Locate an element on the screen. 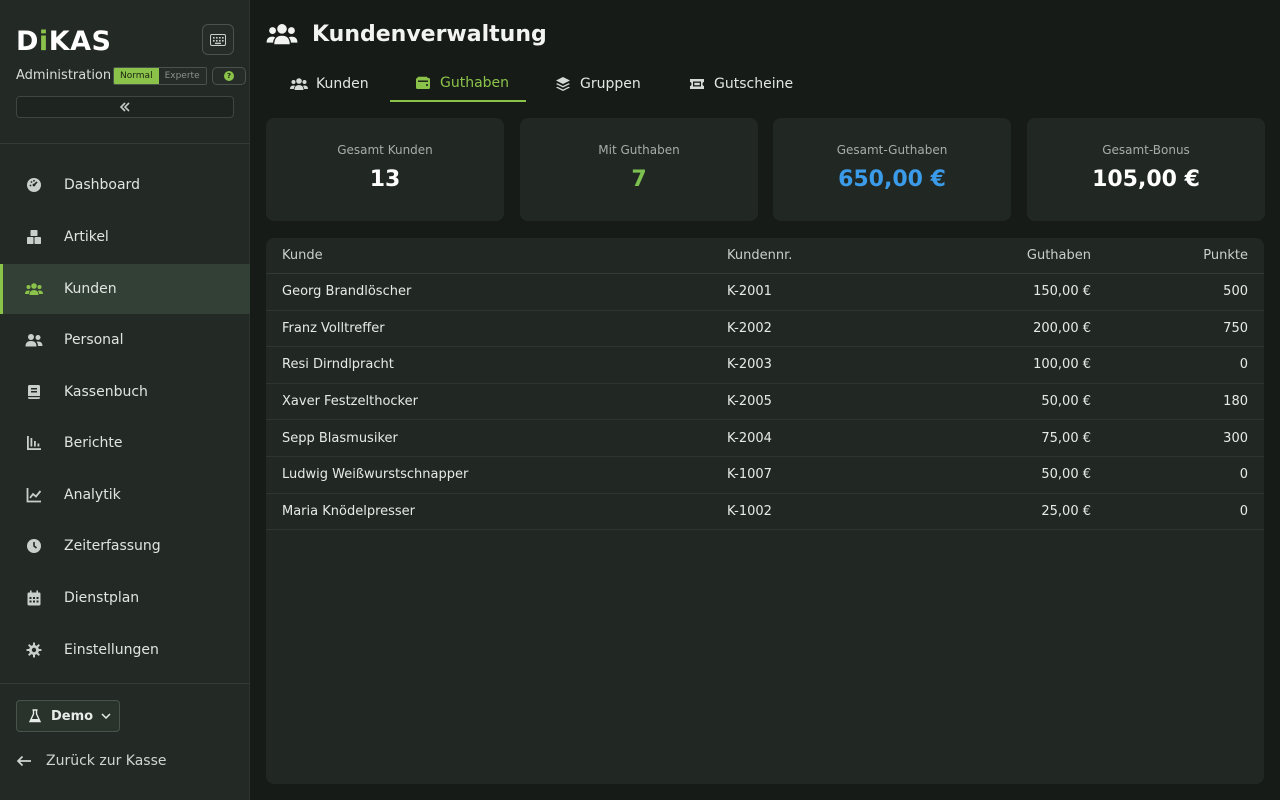  table-row: Xaver Festzelthocker K-2005 50,00 € 180 is located at coordinates (765, 402).